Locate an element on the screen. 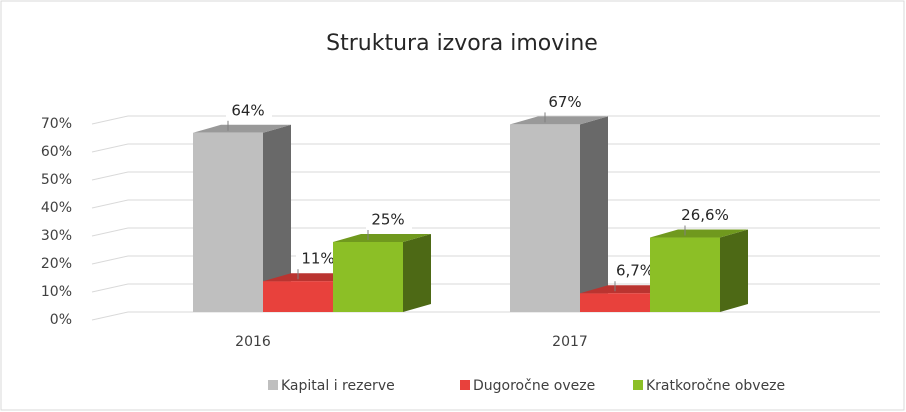 The width and height of the screenshot is (906, 412). y-tick-label: 50% is located at coordinates (56, 180).